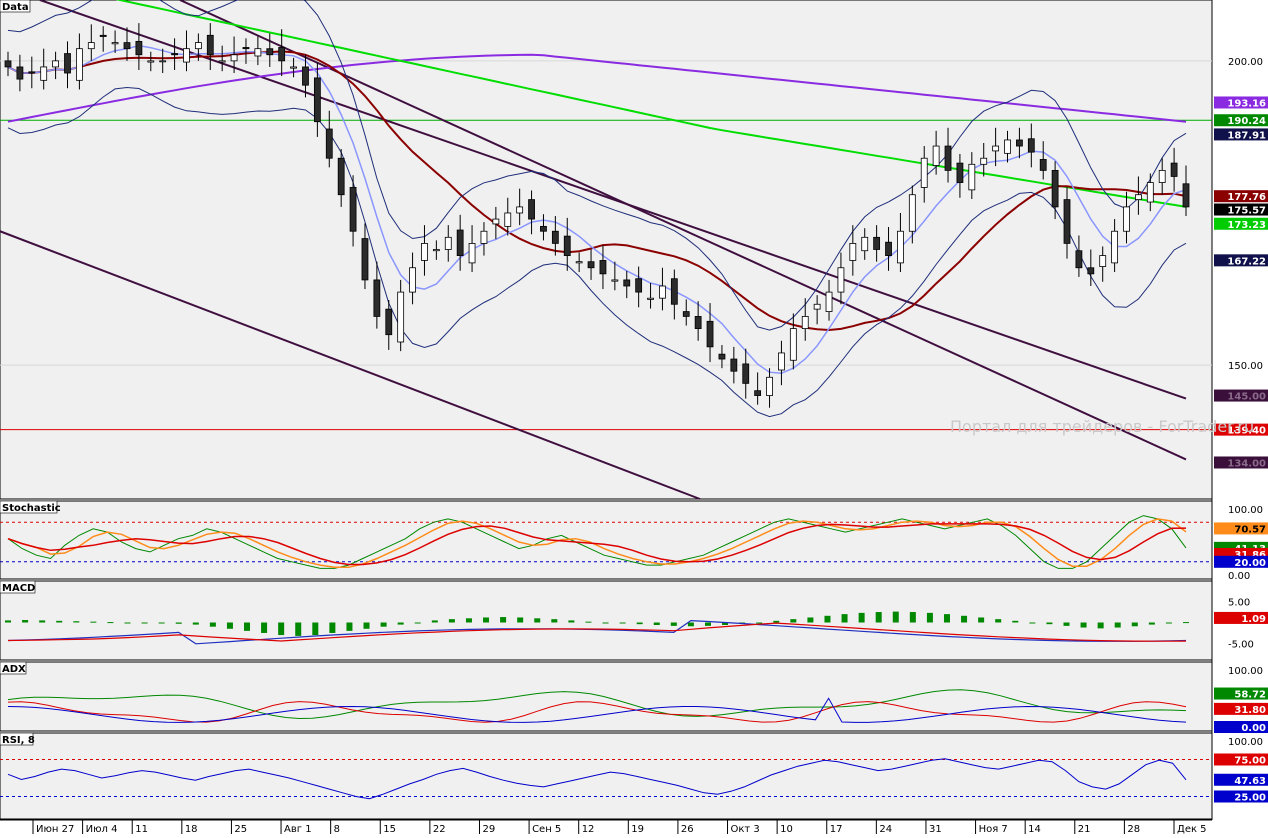 The height and width of the screenshot is (838, 1268). What do you see at coordinates (240, 829) in the screenshot?
I see `x-axis-label: 25` at bounding box center [240, 829].